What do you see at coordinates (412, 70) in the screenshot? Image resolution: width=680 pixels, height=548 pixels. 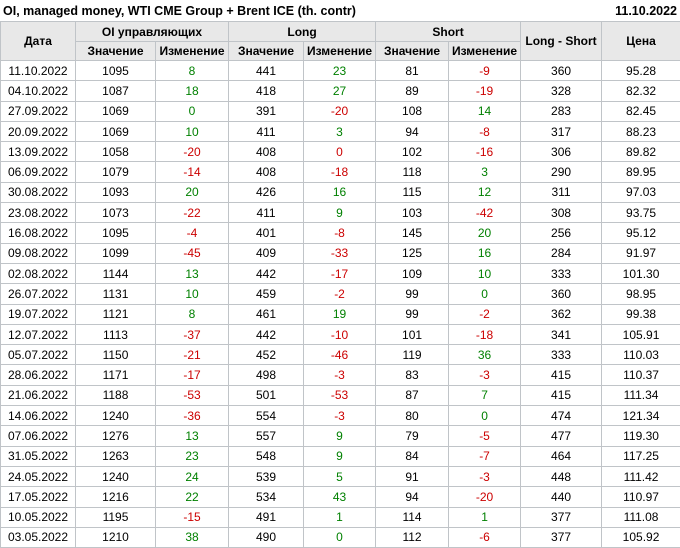 I see `short-value-cell: 81` at bounding box center [412, 70].